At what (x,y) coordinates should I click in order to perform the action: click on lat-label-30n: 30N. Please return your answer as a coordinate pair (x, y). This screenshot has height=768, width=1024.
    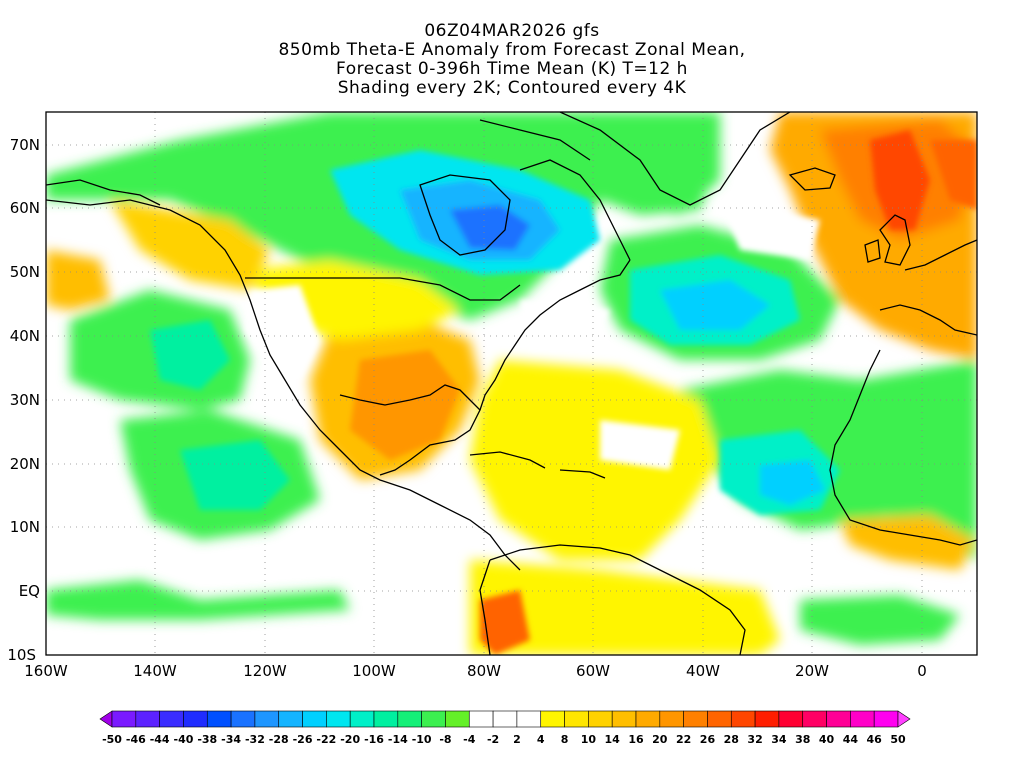
    Looking at the image, I should click on (24, 400).